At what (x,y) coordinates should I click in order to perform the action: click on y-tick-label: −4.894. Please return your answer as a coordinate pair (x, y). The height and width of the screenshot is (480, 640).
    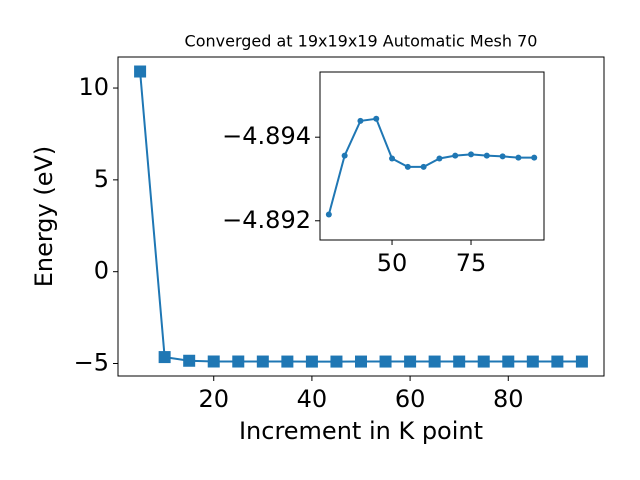
    Looking at the image, I should click on (266, 136).